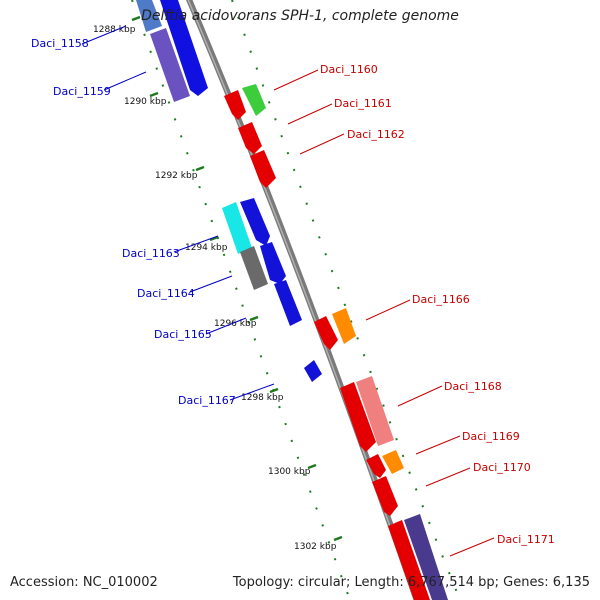  I want to click on gene-block-orange-a, so click(344, 326).